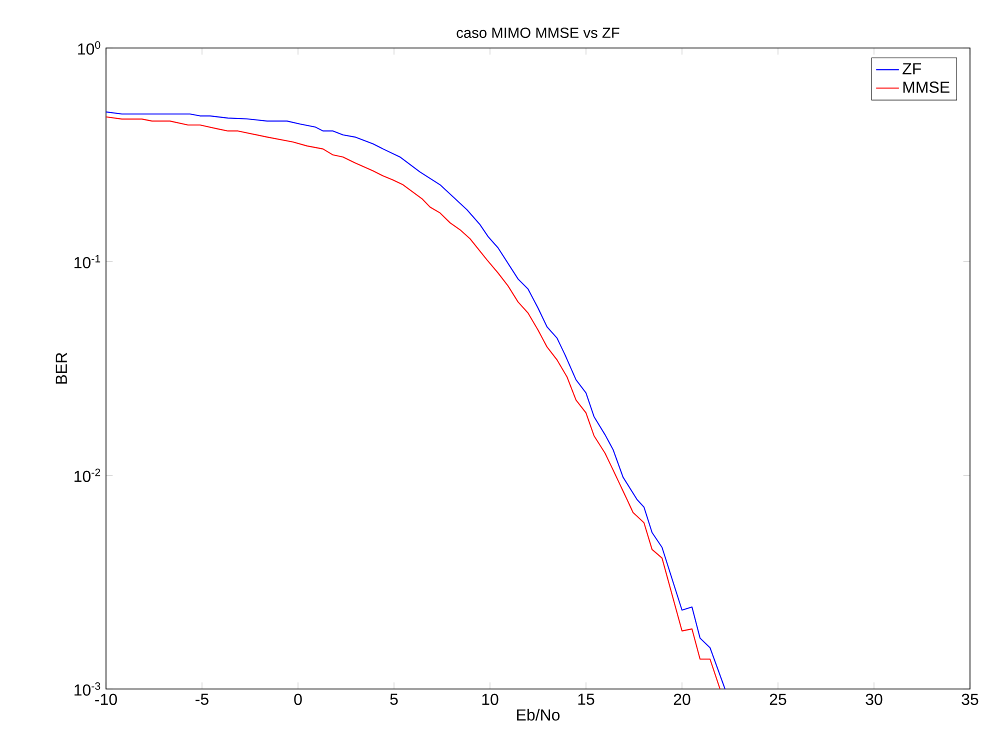 This screenshot has width=990, height=756. What do you see at coordinates (912, 68) in the screenshot?
I see `legend-label: ZF` at bounding box center [912, 68].